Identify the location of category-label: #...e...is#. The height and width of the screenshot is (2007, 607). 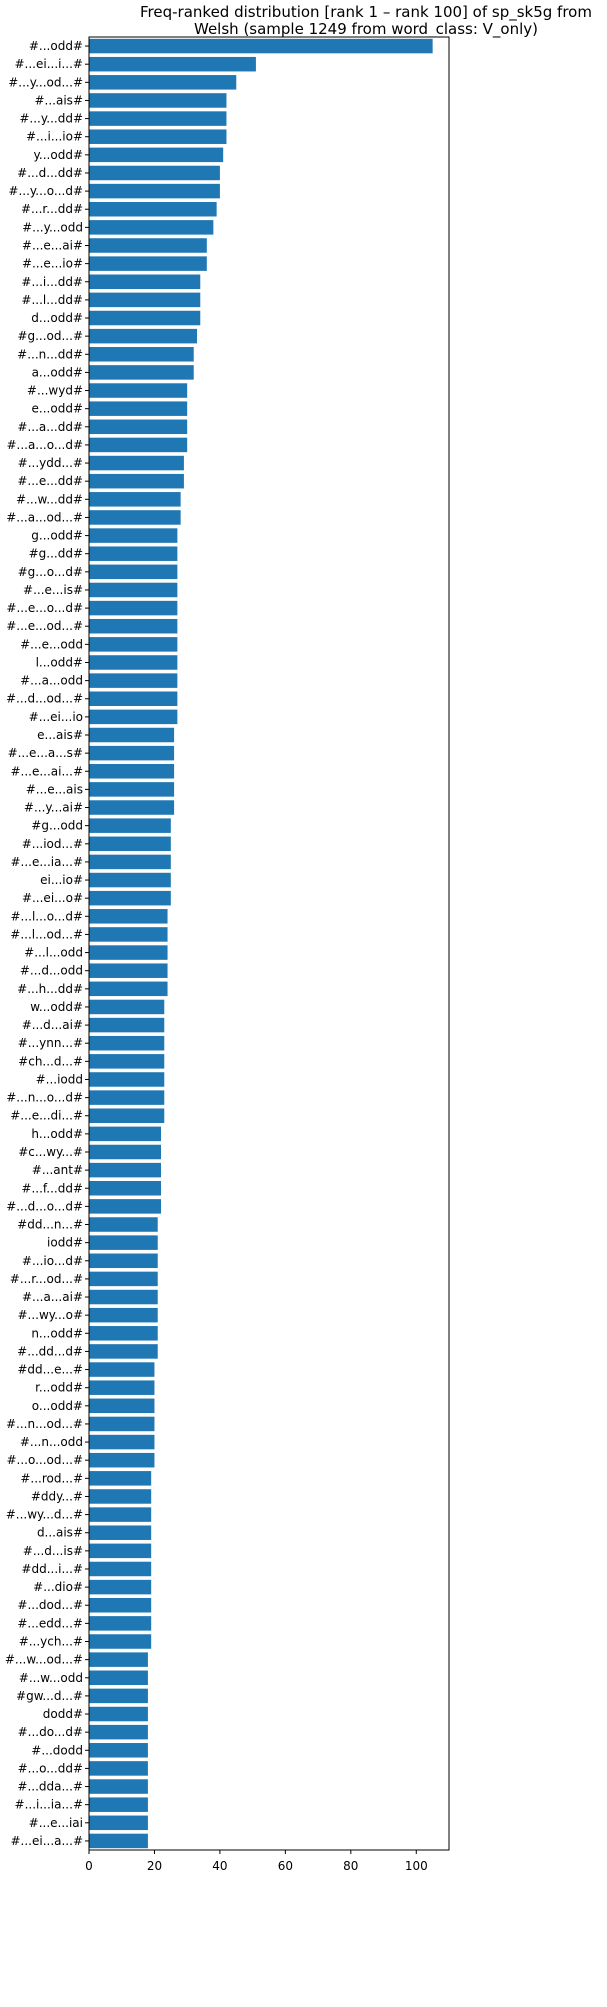
(53, 590).